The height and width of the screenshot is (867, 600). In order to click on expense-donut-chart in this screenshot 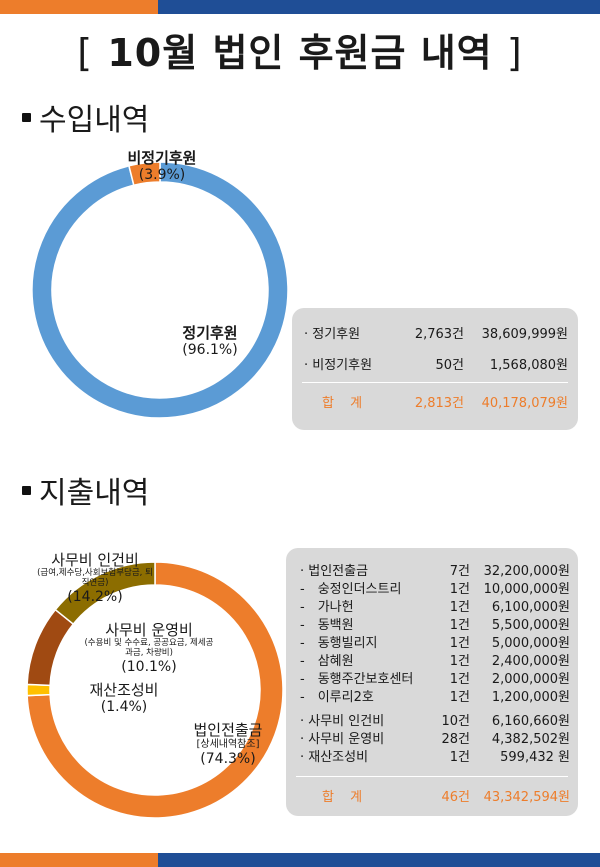, I will do `click(155, 690)`.